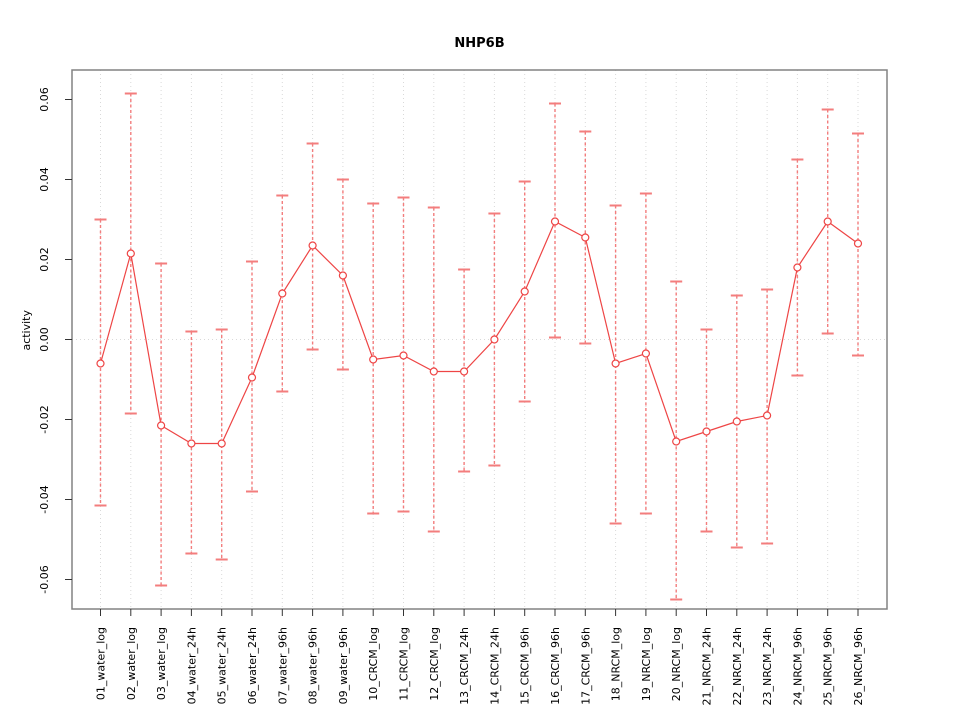 Image resolution: width=960 pixels, height=720 pixels. What do you see at coordinates (313, 665) in the screenshot?
I see `x-tick-label: 08_water_96h` at bounding box center [313, 665].